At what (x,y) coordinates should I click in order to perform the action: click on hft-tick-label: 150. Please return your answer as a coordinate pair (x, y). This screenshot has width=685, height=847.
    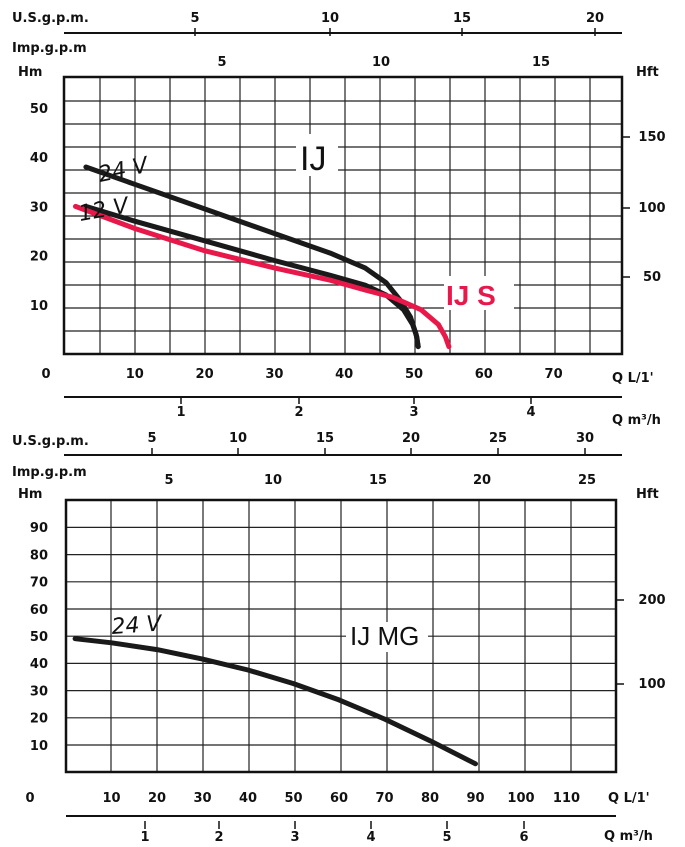
    Looking at the image, I should click on (651, 137).